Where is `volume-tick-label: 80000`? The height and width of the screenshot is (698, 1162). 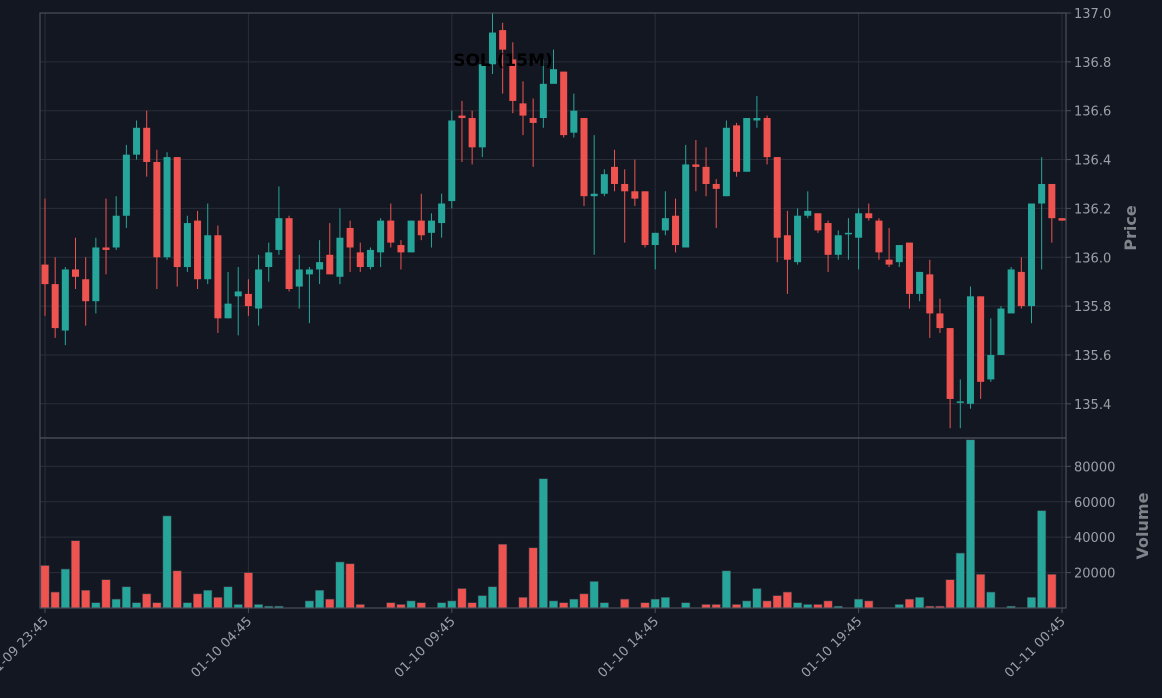
volume-tick-label: 80000 is located at coordinates (1094, 467).